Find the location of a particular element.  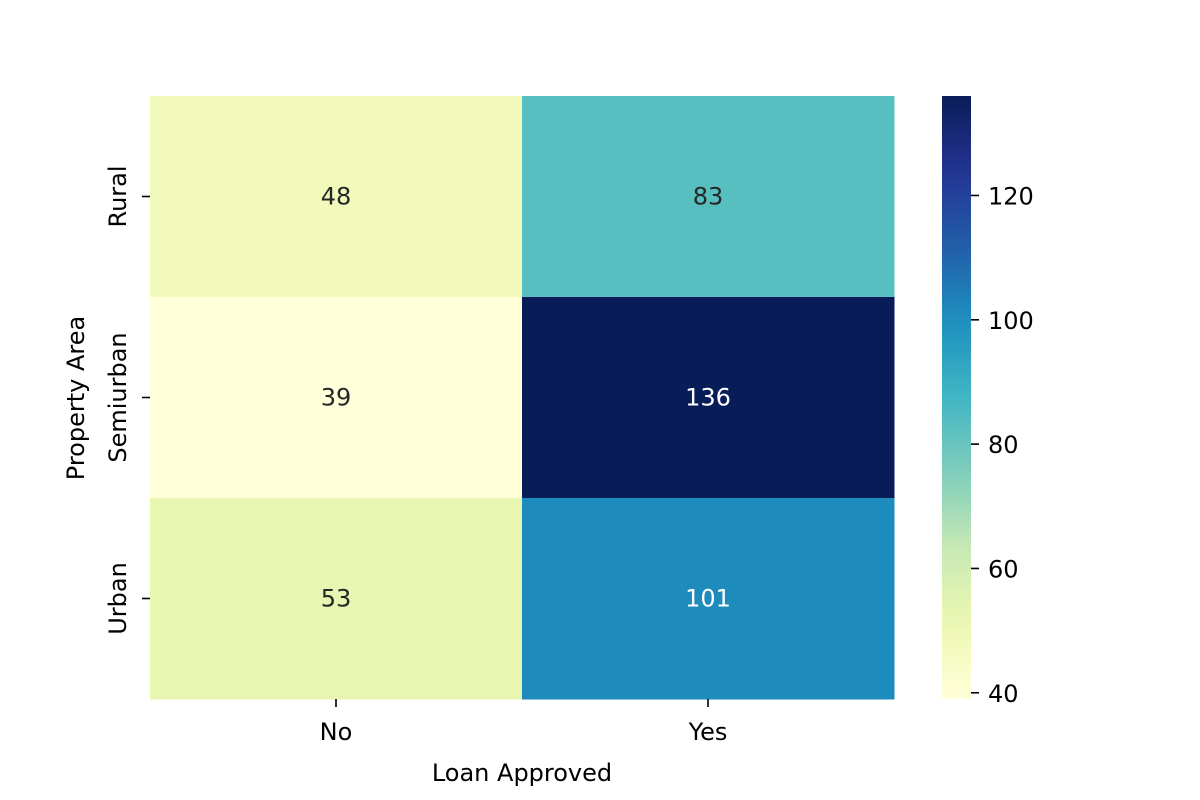

x-tick-label: No is located at coordinates (336, 732).